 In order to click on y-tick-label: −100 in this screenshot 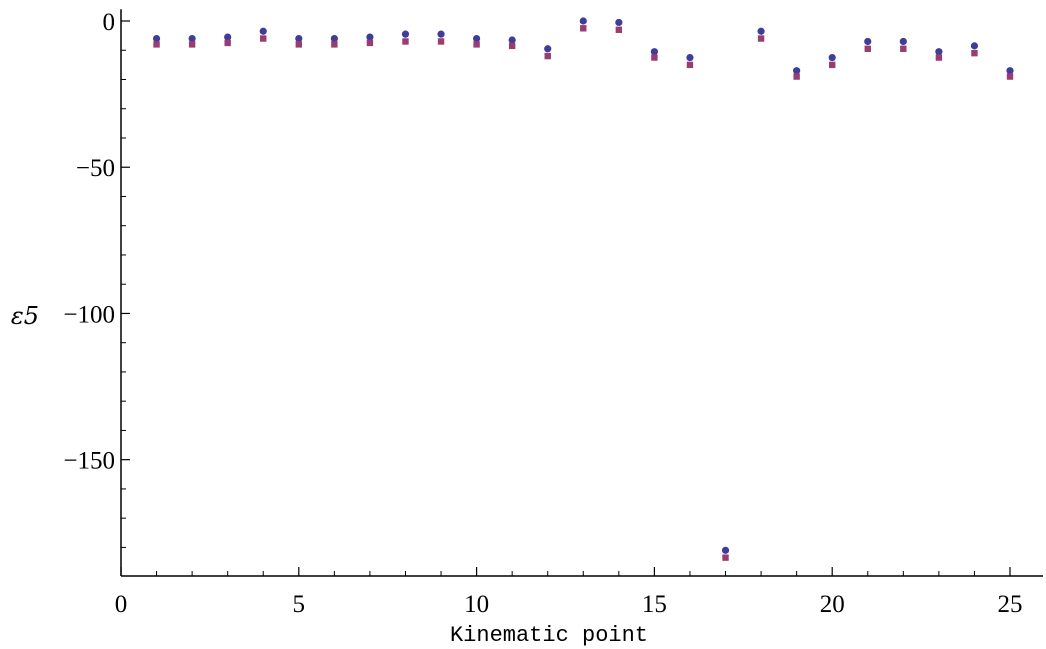, I will do `click(89, 314)`.